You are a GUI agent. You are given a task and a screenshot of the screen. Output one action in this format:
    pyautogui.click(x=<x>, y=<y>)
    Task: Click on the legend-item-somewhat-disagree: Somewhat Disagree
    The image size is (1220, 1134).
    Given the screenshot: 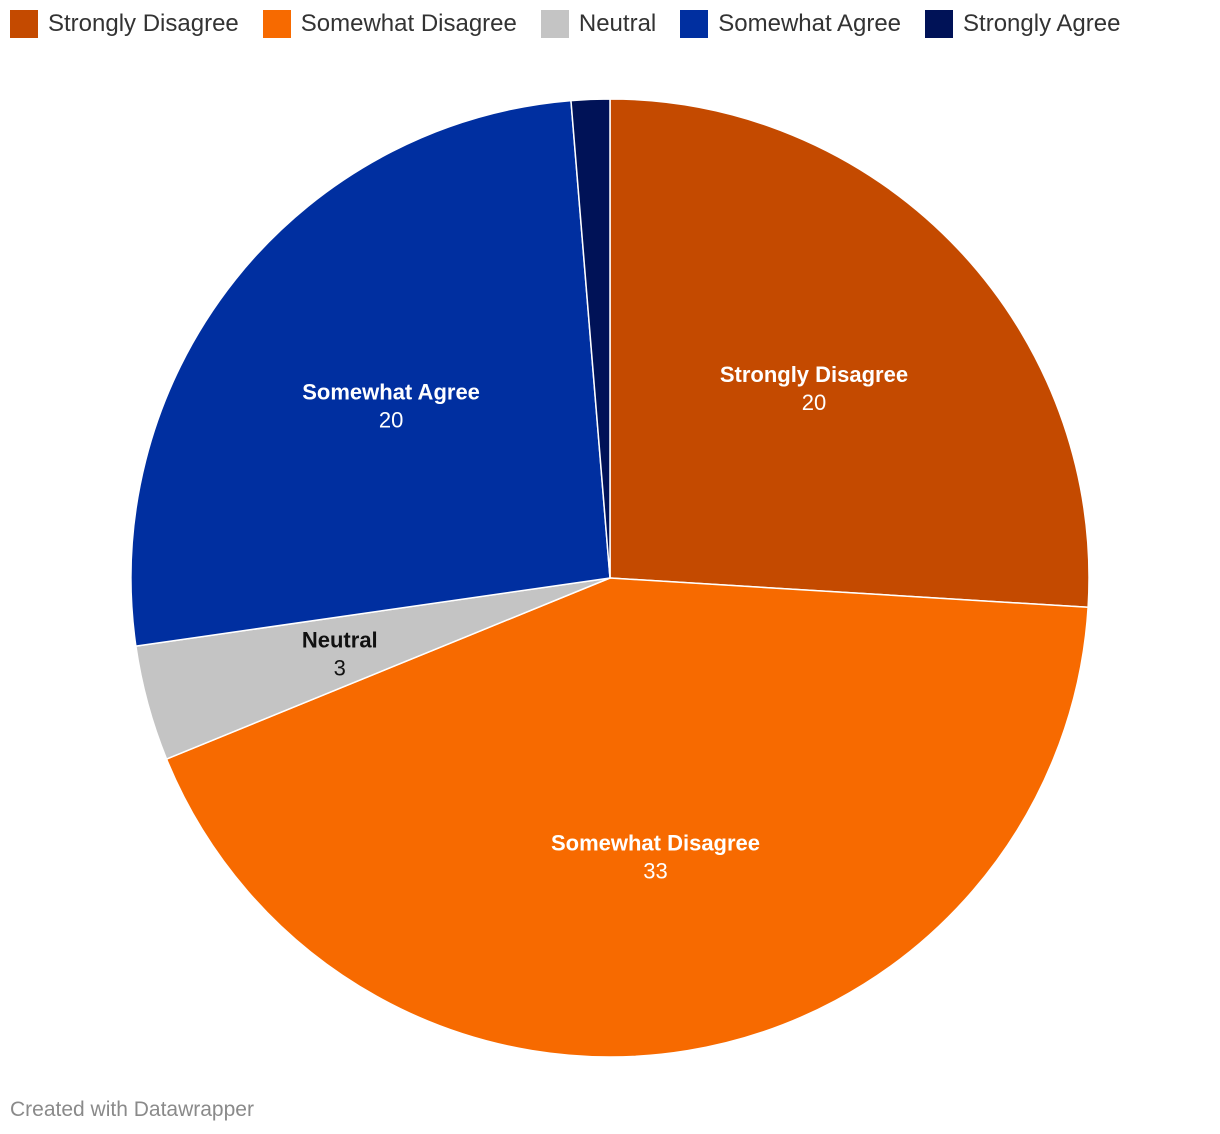 What is the action you would take?
    pyautogui.click(x=389, y=24)
    